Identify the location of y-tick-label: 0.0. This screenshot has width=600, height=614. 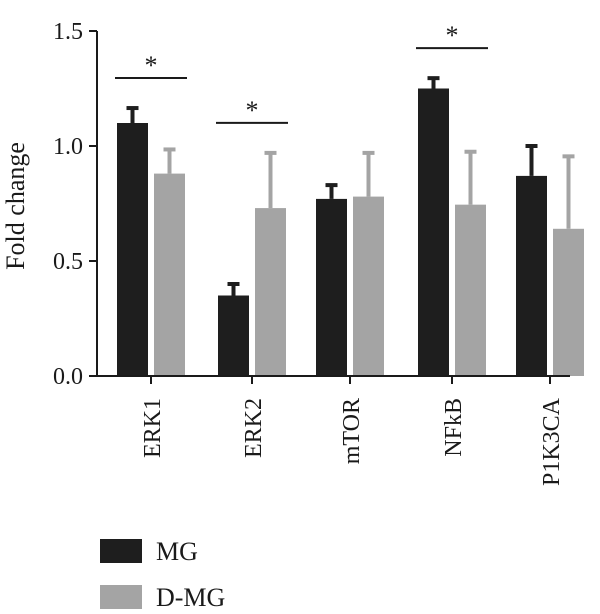
(68, 377).